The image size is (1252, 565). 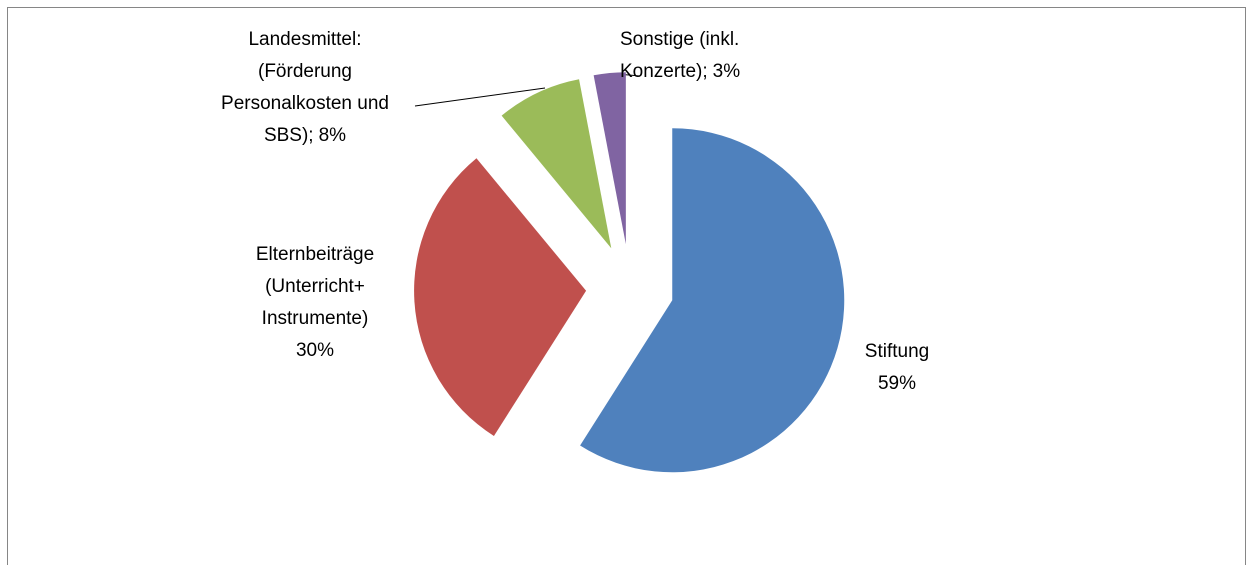 I want to click on slice-label: Stiftung, so click(x=897, y=351).